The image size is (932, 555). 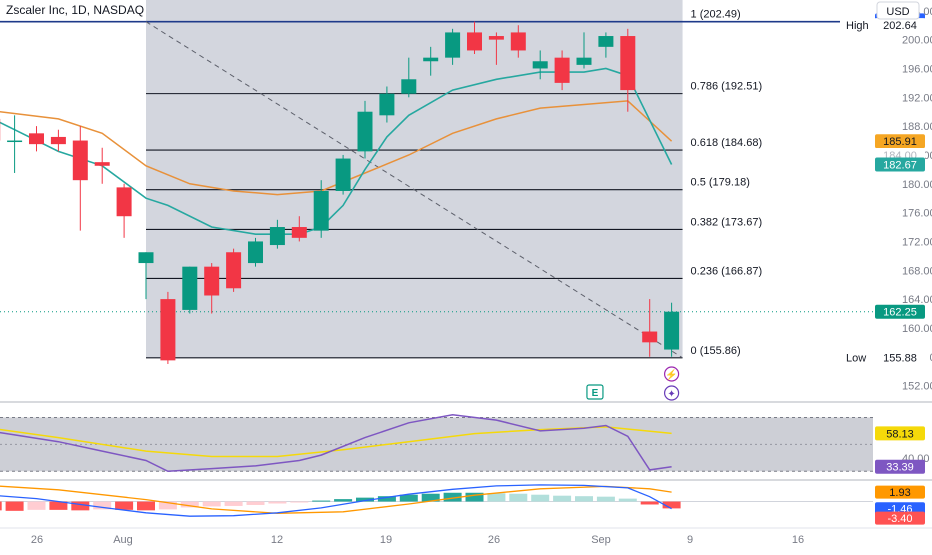 What do you see at coordinates (900, 468) in the screenshot?
I see `rsi-tag-value: 33.39` at bounding box center [900, 468].